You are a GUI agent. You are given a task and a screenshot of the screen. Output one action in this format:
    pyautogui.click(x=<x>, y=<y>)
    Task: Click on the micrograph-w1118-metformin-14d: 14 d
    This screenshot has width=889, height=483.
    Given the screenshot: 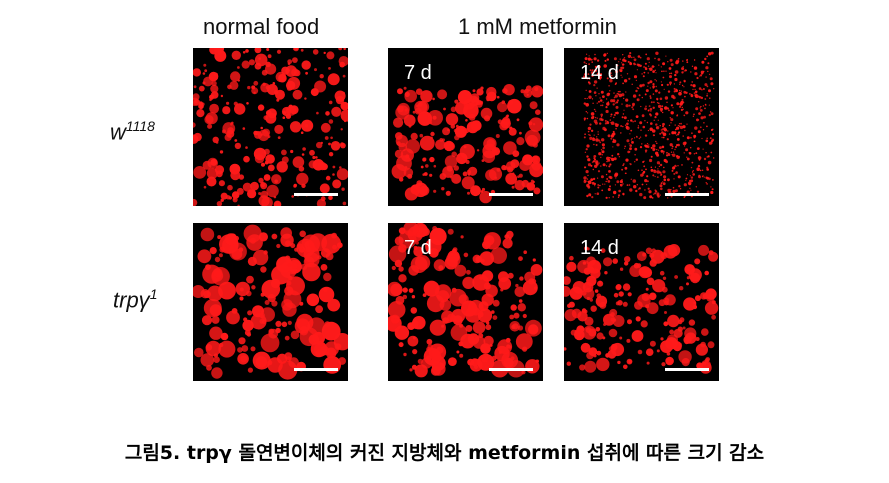 What is the action you would take?
    pyautogui.click(x=641, y=127)
    